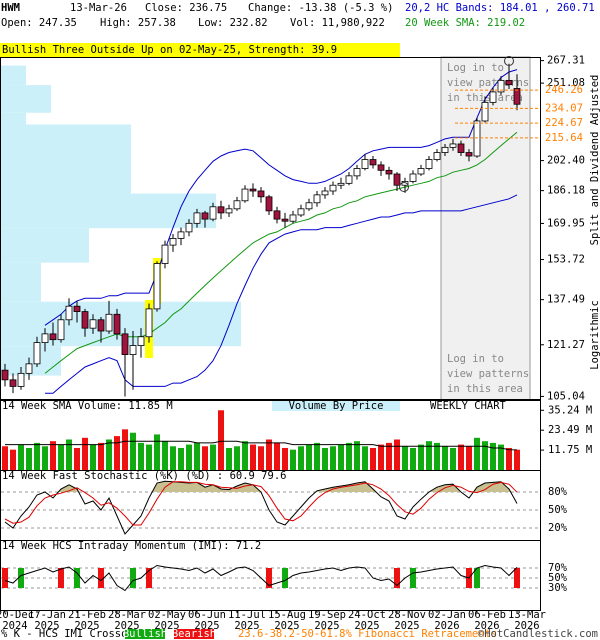 The image size is (600, 640). What do you see at coordinates (186, 8) in the screenshot?
I see `close: Close: 236.75` at bounding box center [186, 8].